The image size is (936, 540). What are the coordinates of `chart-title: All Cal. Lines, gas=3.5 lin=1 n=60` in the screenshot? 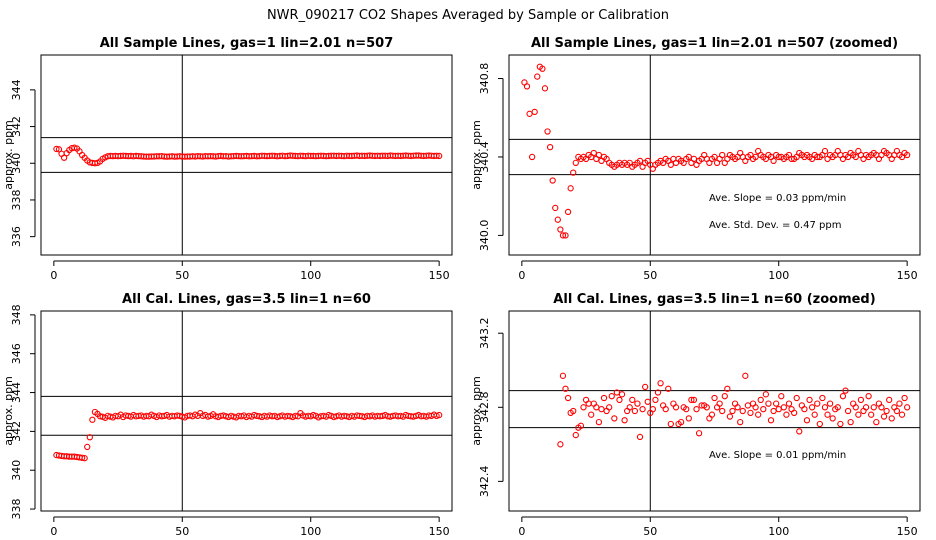 It's located at (246, 299).